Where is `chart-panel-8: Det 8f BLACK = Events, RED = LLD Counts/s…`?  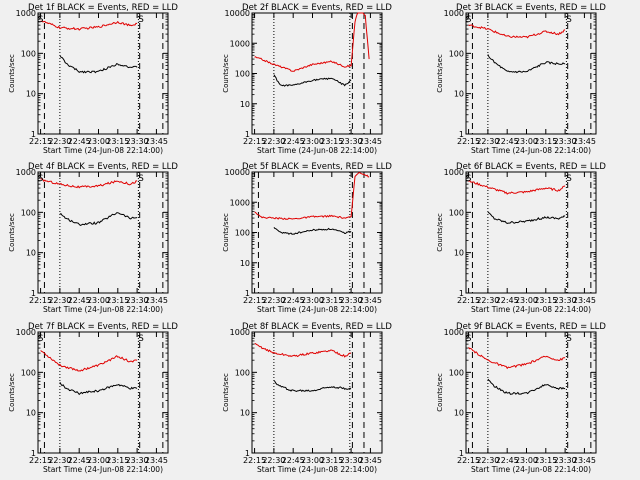
chart-panel-8: Det 8f BLACK = Events, RED = LLD Counts/s… is located at coordinates (307, 398).